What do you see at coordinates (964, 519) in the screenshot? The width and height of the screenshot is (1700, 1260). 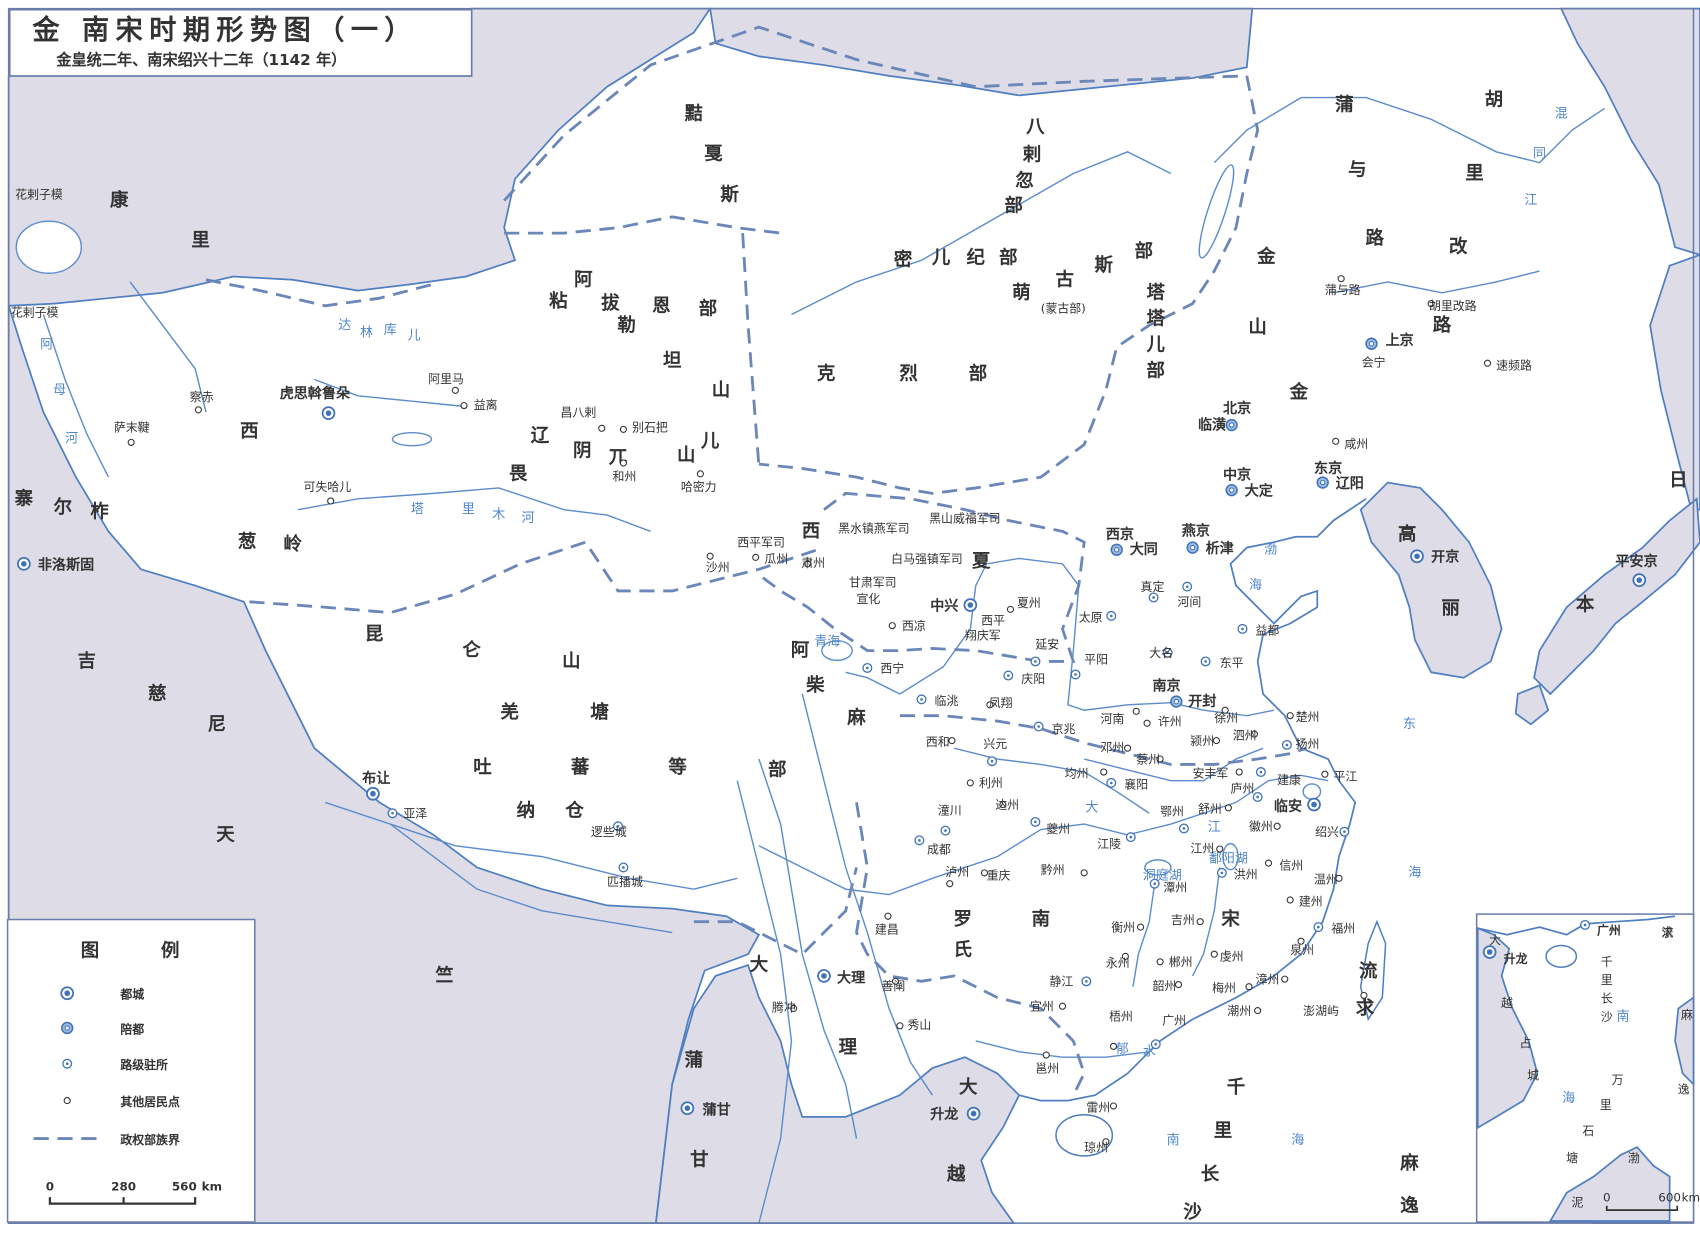 I see `map-text-label: 黑山威福军司` at bounding box center [964, 519].